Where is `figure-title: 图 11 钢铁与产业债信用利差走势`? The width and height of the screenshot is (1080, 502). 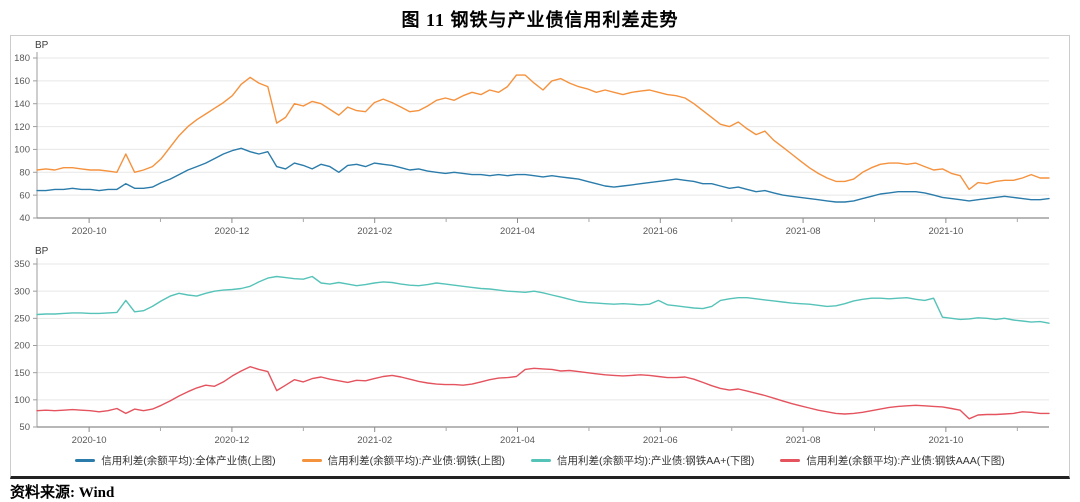 figure-title: 图 11 钢铁与产业债信用利差走势 is located at coordinates (540, 20).